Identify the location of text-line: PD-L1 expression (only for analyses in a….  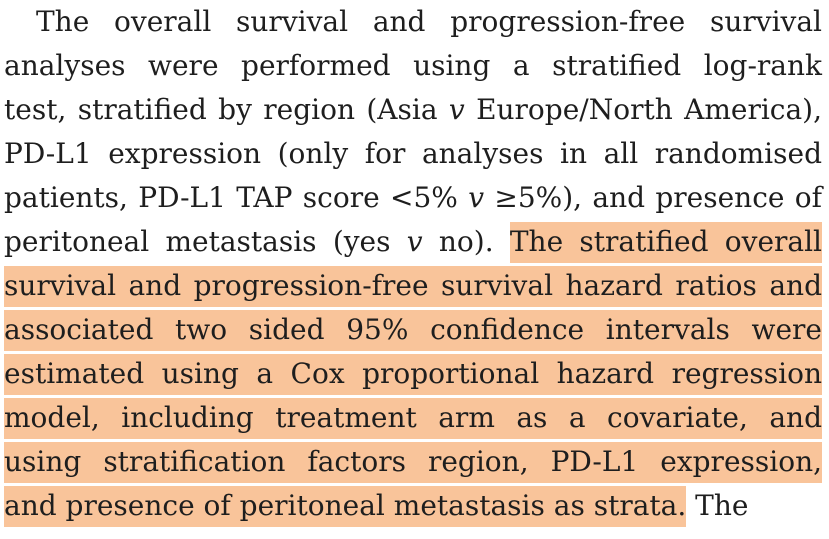
(413, 154).